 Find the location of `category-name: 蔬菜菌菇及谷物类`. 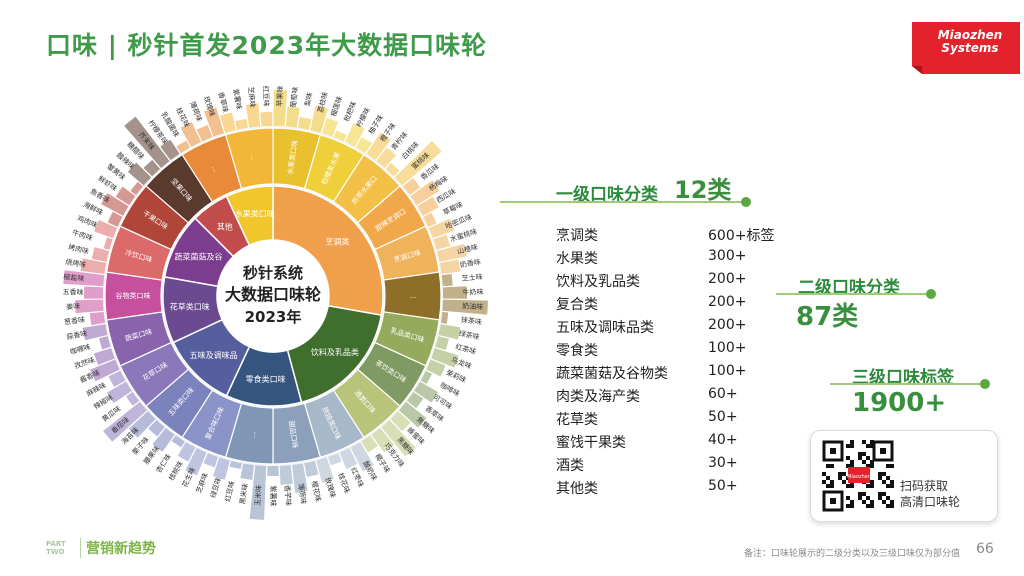

category-name: 蔬菜菌菇及谷物类 is located at coordinates (612, 374).